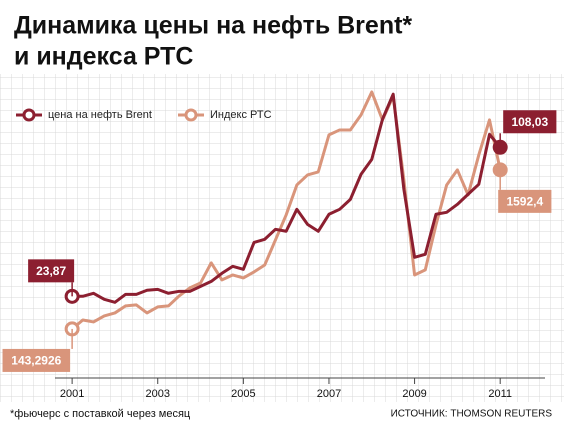 The height and width of the screenshot is (435, 564). Describe the element at coordinates (72, 394) in the screenshot. I see `x-tick-label: 2001` at that location.